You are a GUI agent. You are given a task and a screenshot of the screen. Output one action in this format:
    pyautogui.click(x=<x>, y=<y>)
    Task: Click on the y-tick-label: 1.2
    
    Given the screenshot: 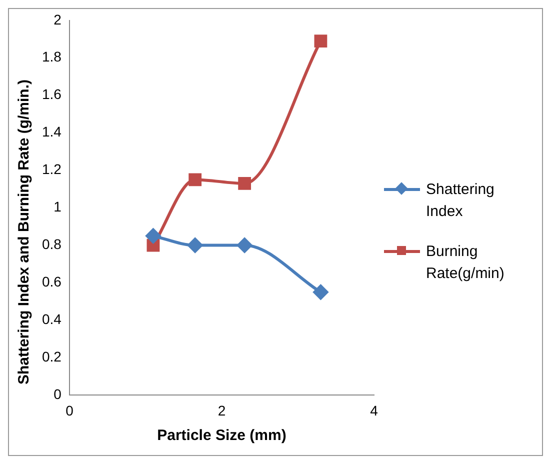 What is the action you would take?
    pyautogui.click(x=52, y=169)
    